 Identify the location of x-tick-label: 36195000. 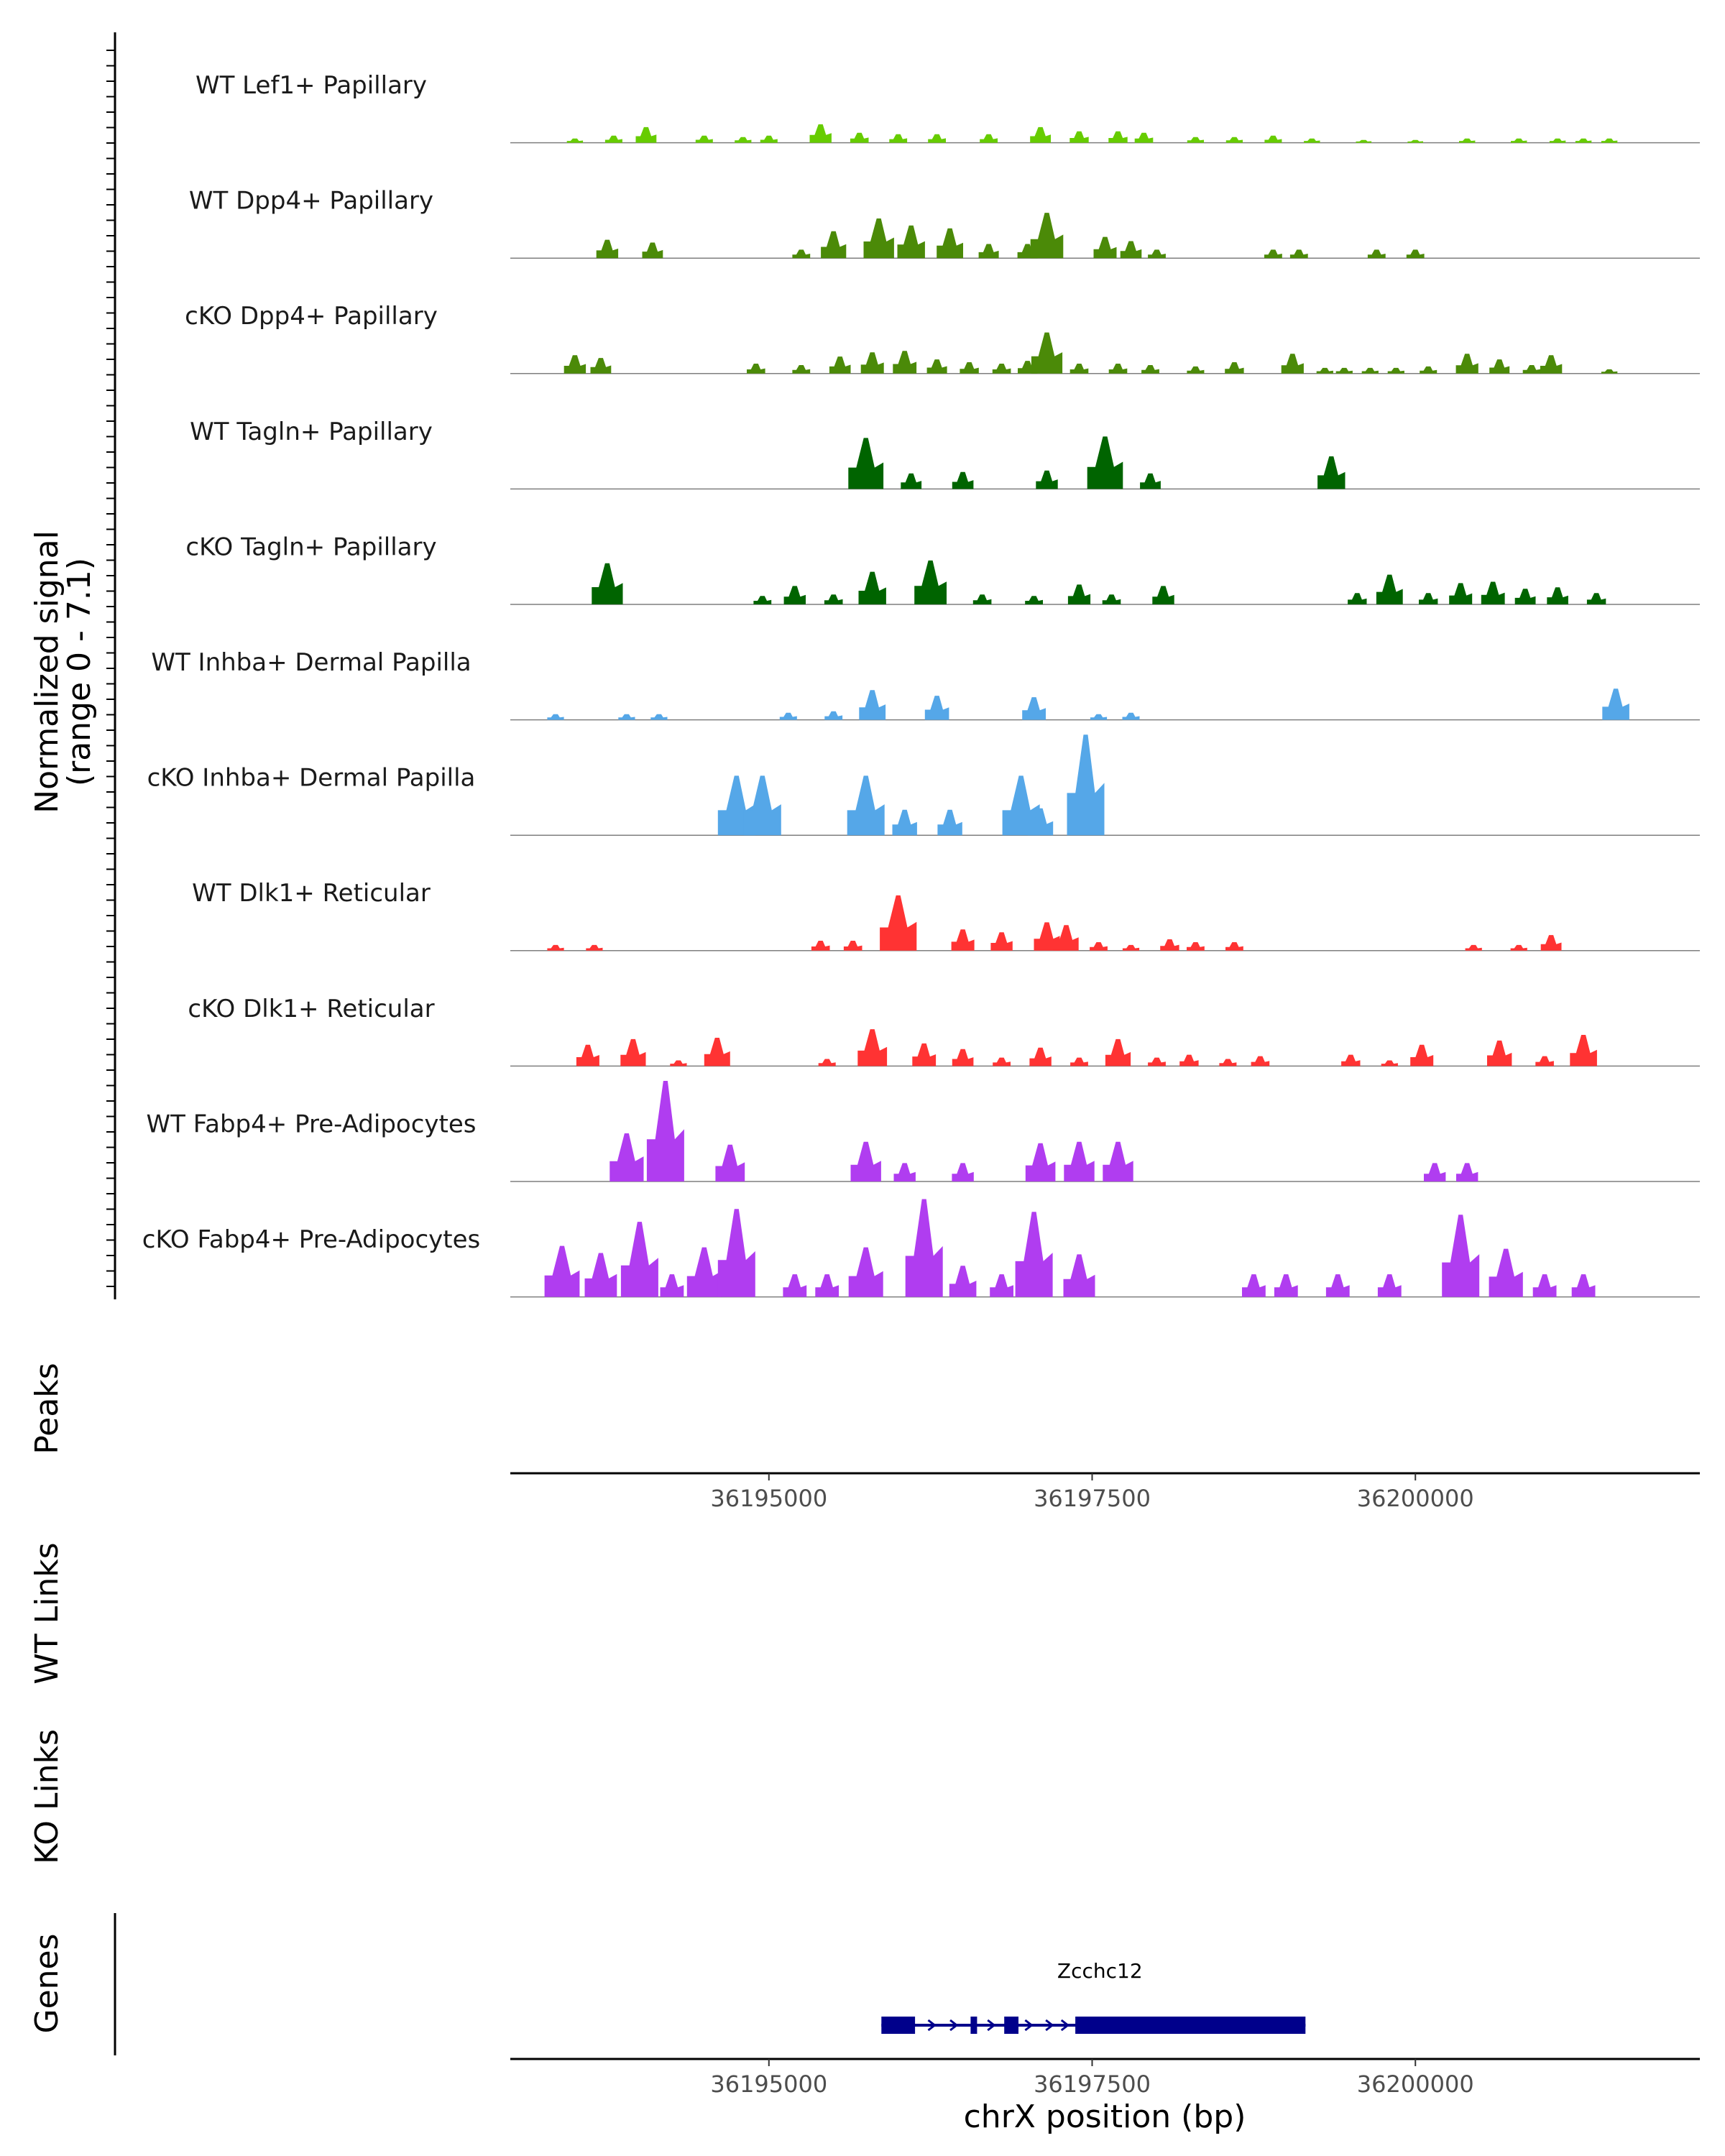
(768, 2084).